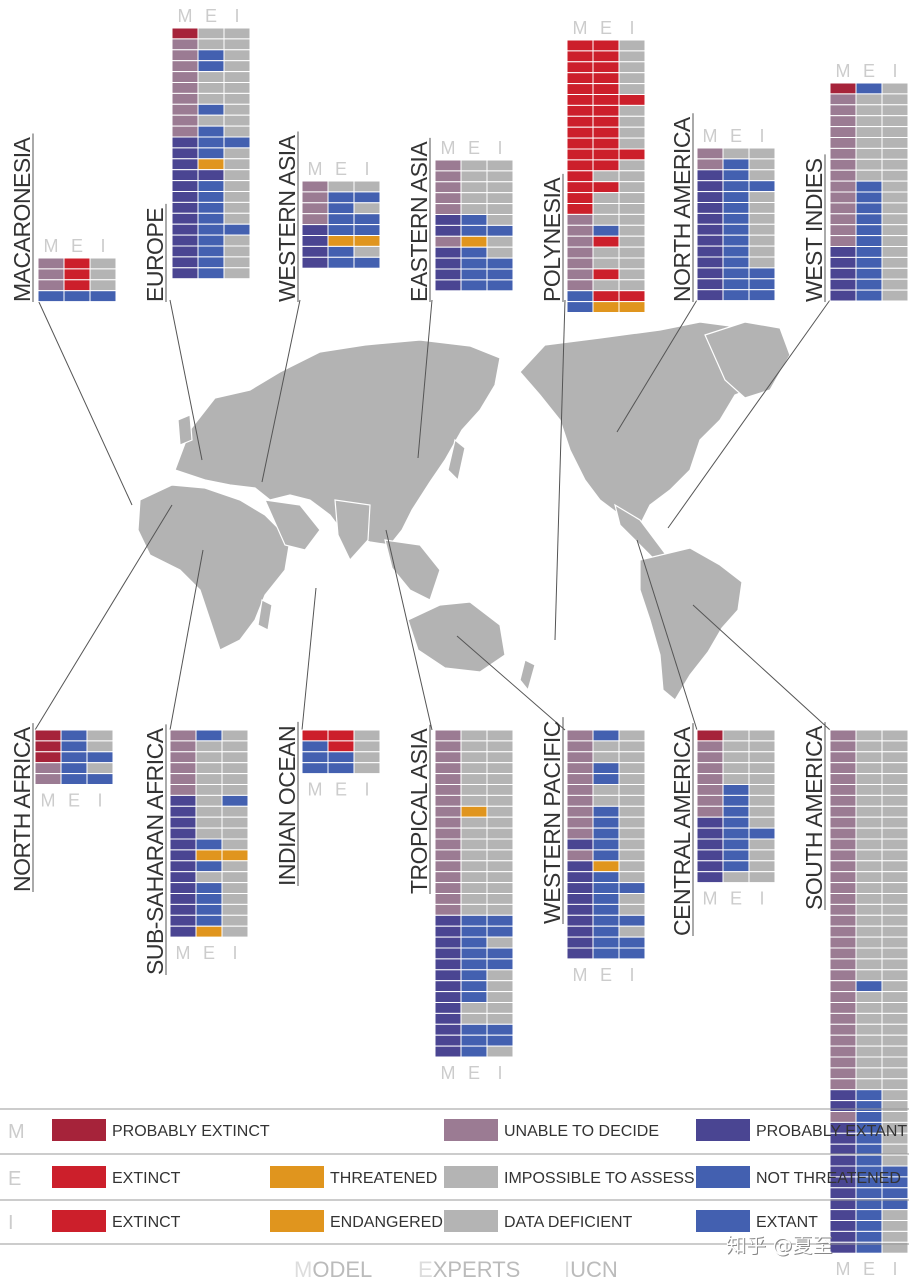 The height and width of the screenshot is (1280, 909). Describe the element at coordinates (237, 55) in the screenshot. I see `cell-europe-r2-i` at that location.